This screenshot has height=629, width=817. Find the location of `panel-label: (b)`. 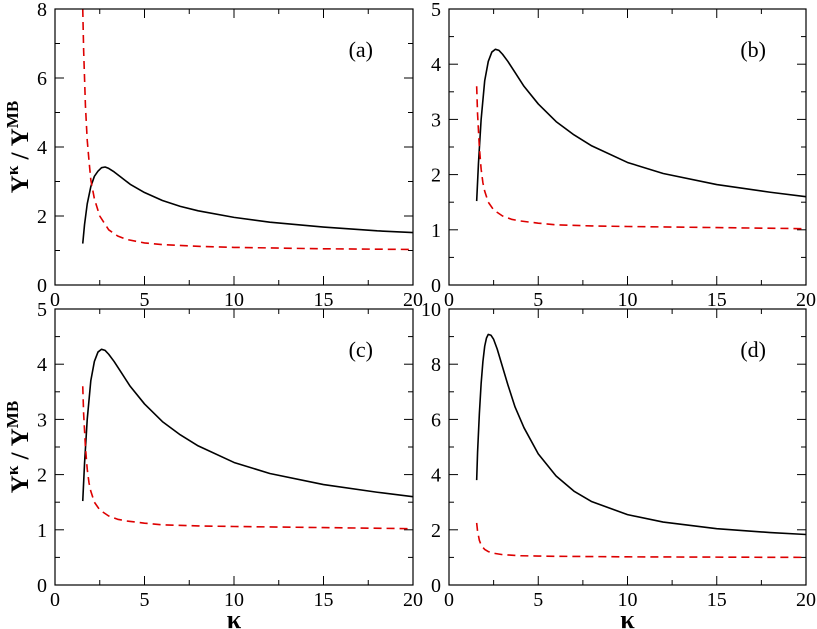

panel-label: (b) is located at coordinates (753, 49).